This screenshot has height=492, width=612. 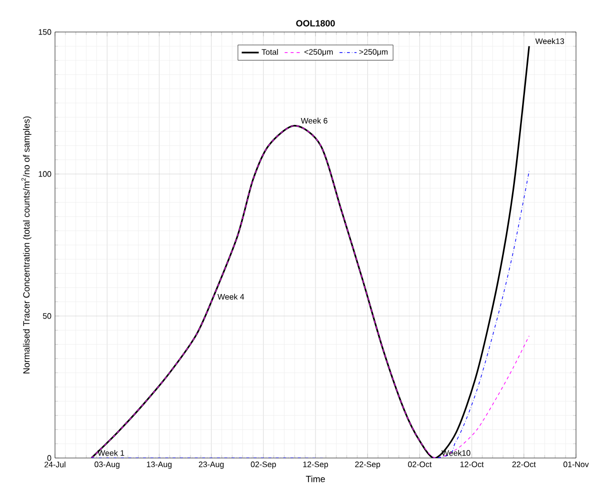 What do you see at coordinates (315, 23) in the screenshot?
I see `chart-title: OOL1800` at bounding box center [315, 23].